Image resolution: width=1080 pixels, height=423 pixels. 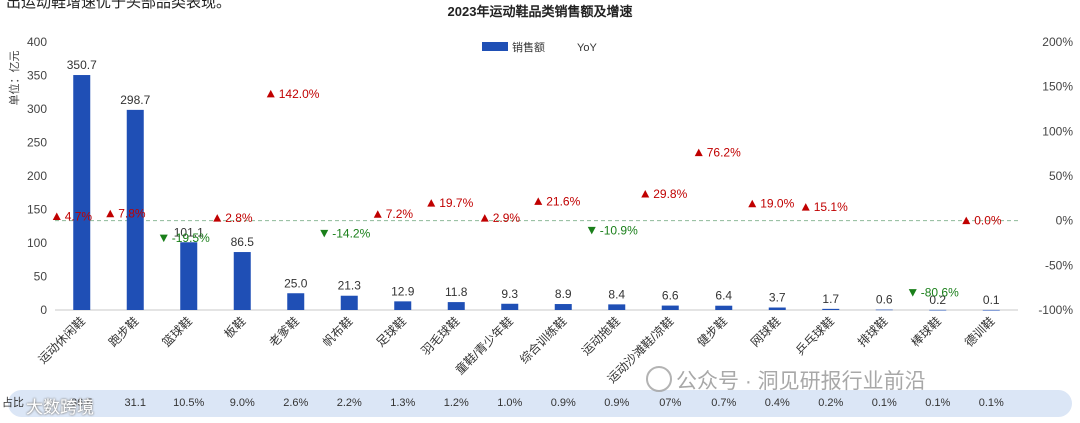 What do you see at coordinates (37, 176) in the screenshot?
I see `y-tick-label: 200` at bounding box center [37, 176].